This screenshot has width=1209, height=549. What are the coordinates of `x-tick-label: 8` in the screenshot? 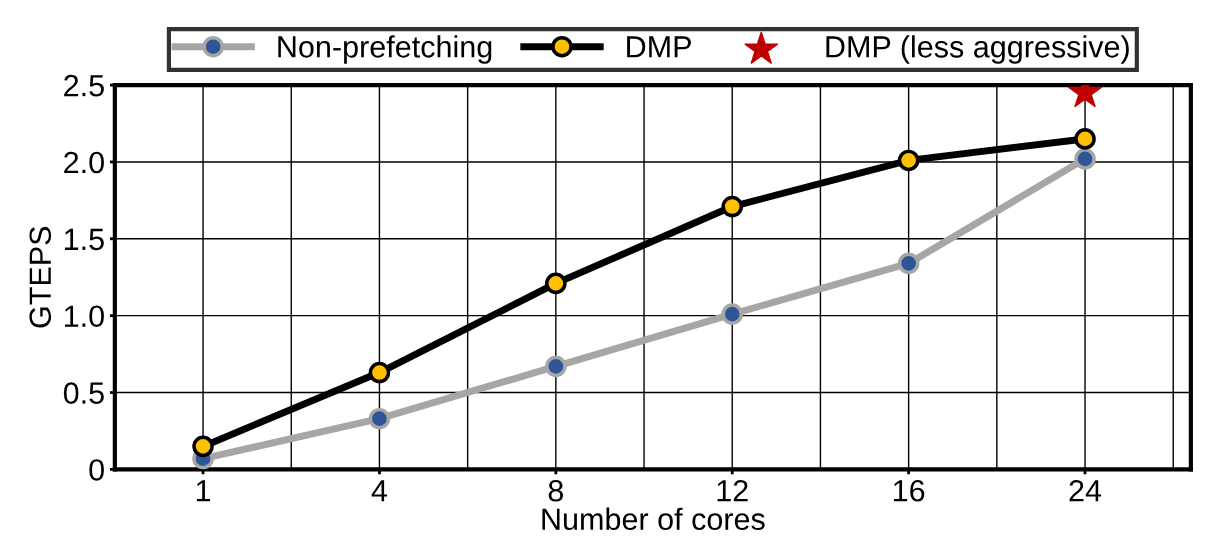 It's located at (556, 490).